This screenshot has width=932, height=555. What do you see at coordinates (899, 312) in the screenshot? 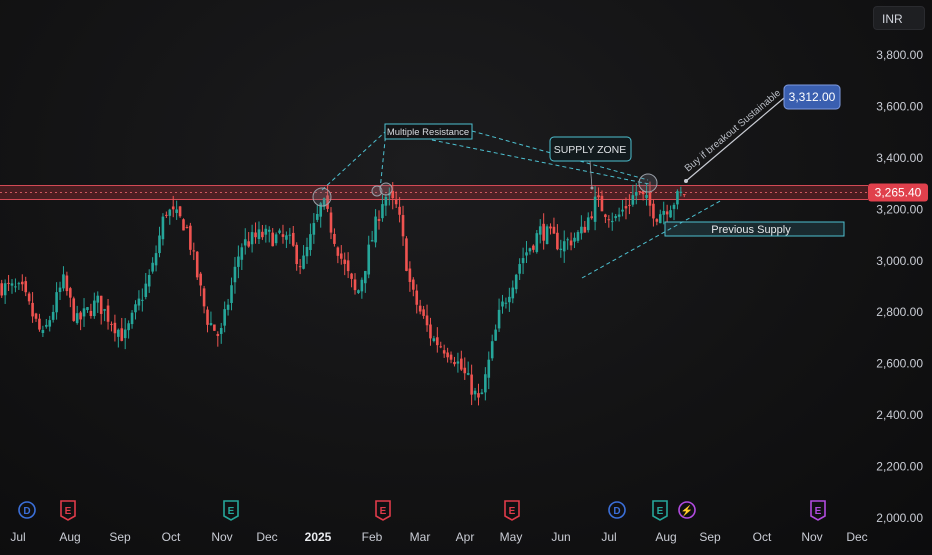
I see `price-tick-label: 2,800.00` at bounding box center [899, 312].